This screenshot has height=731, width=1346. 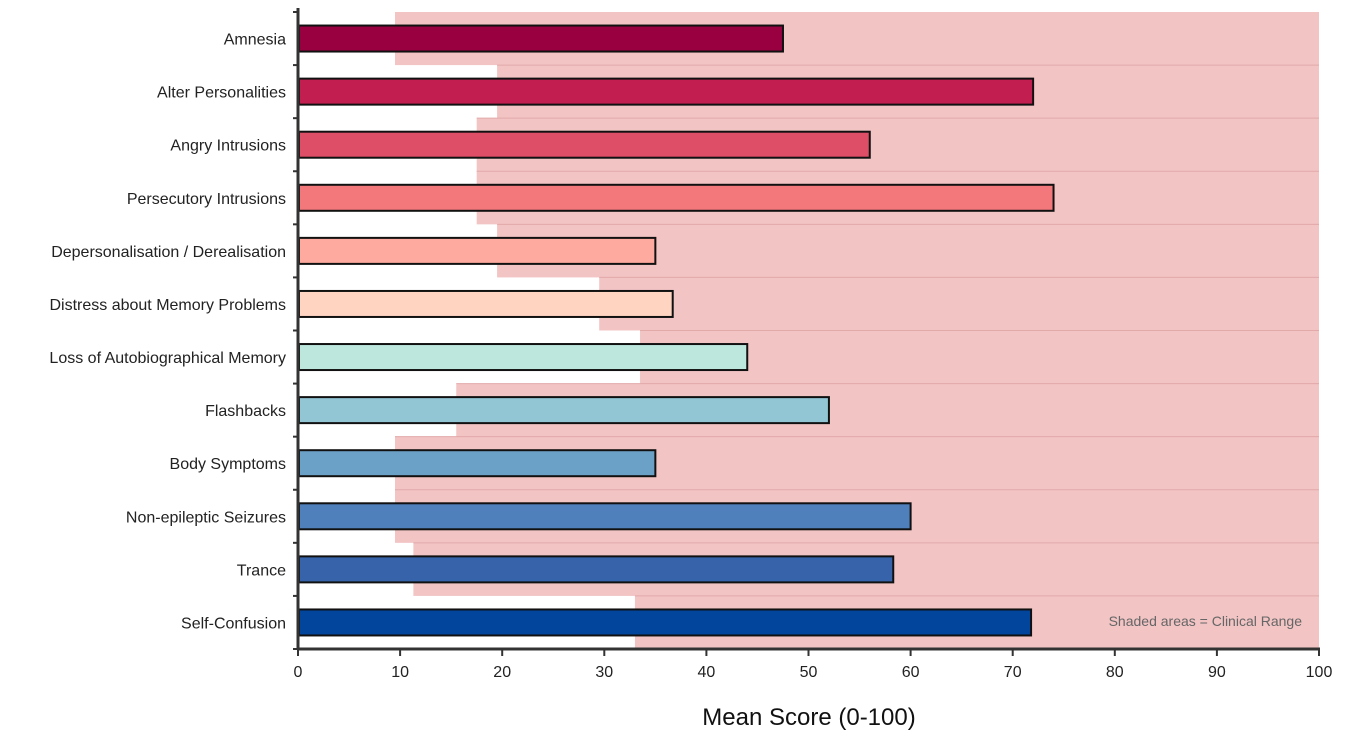 I want to click on x-tick-label: 10, so click(x=400, y=672).